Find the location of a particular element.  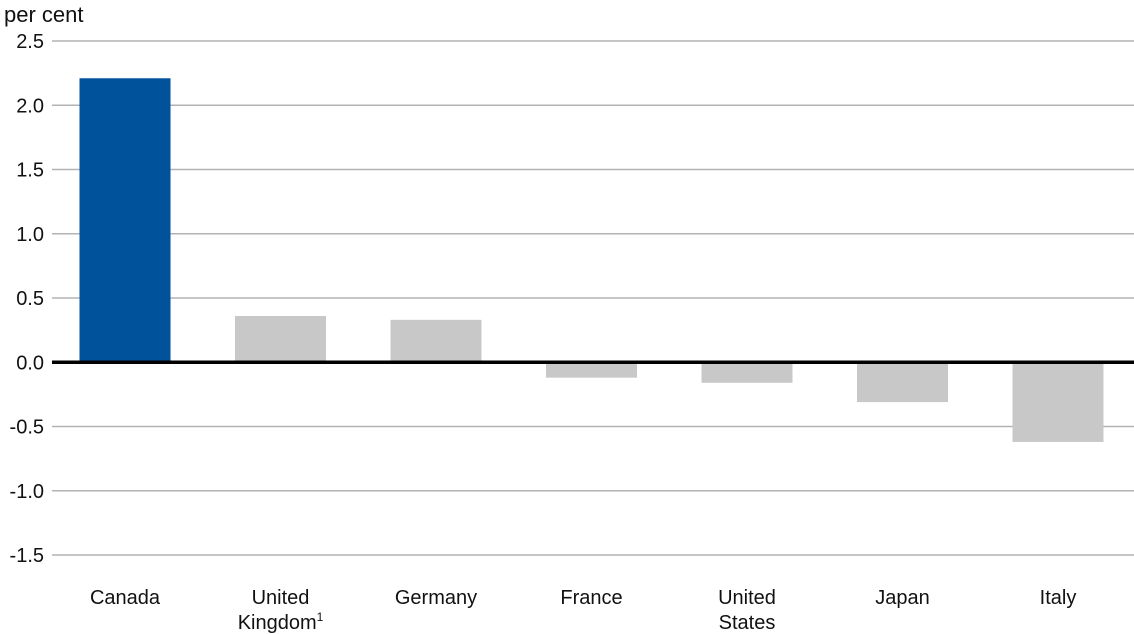

y-tick-label: 1.5 is located at coordinates (30, 171).